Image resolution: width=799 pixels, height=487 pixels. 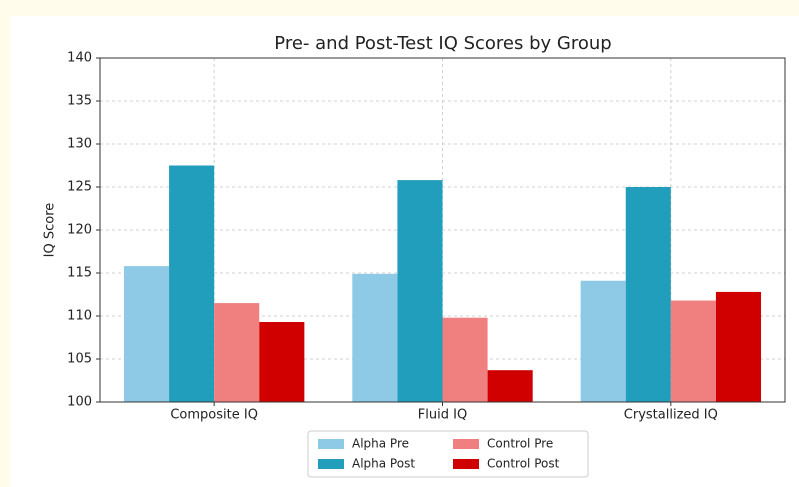 What do you see at coordinates (79, 58) in the screenshot?
I see `y-tick-label: 140` at bounding box center [79, 58].